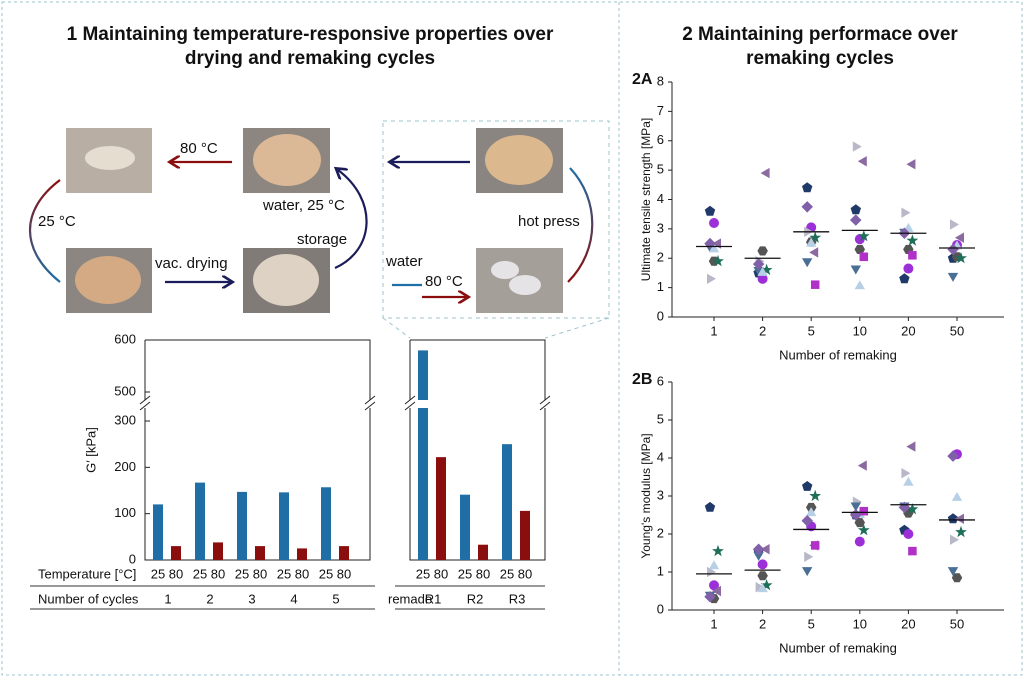  What do you see at coordinates (908, 330) in the screenshot?
I see `x-tick-label: 20` at bounding box center [908, 330].